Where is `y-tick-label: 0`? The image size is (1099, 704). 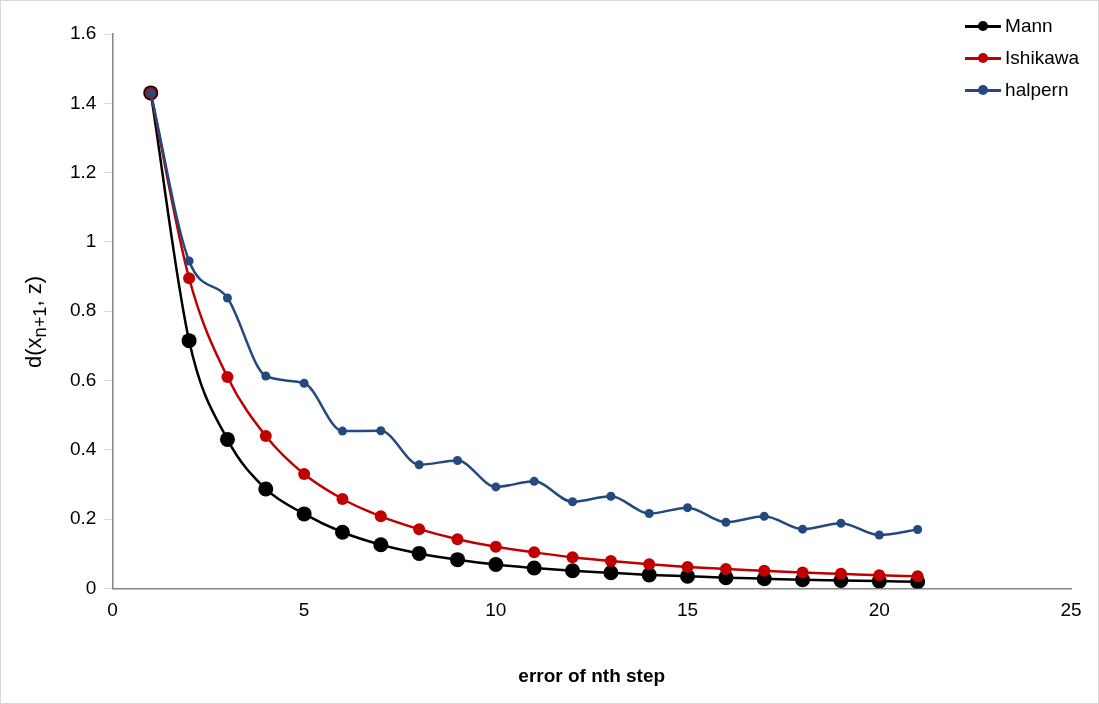 y-tick-label: 0 is located at coordinates (91, 587).